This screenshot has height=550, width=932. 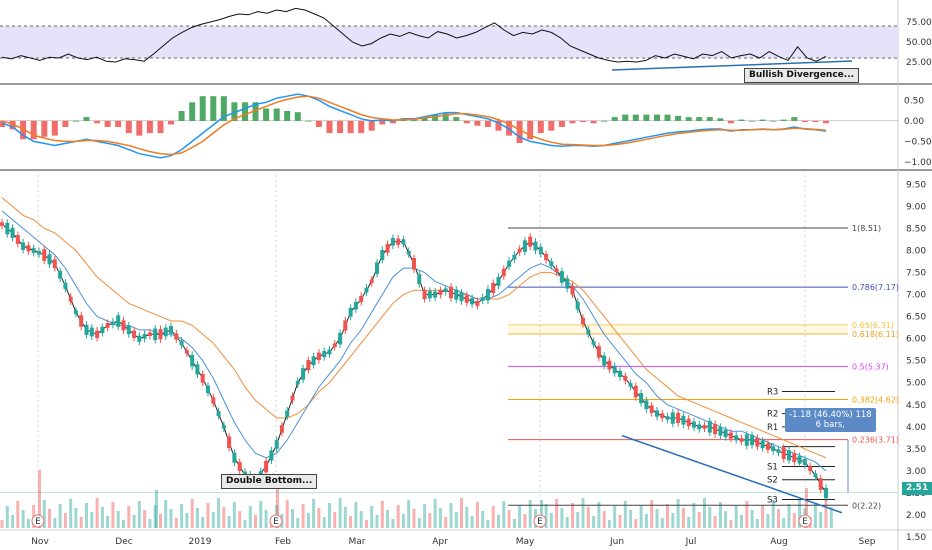 I want to click on last-price-badge: 2.51, so click(x=917, y=488).